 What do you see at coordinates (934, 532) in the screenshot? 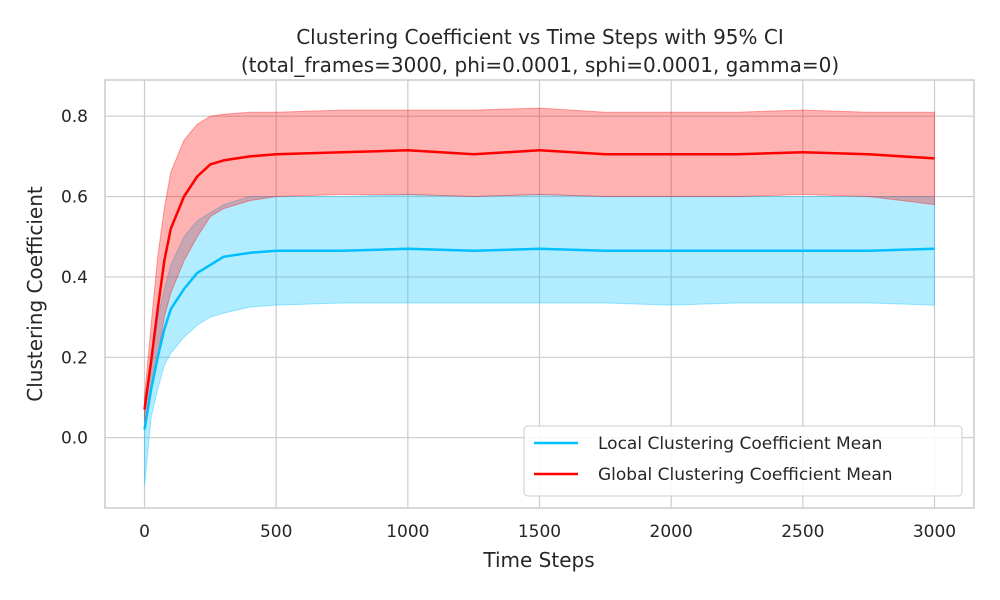
I see `x-tick-label: 3000` at bounding box center [934, 532].